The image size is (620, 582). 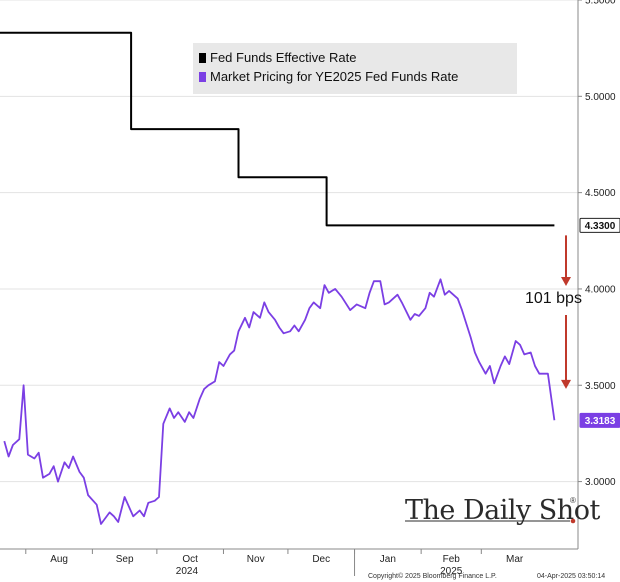 I want to click on y-tick-label: 5.5000, so click(x=600, y=3).